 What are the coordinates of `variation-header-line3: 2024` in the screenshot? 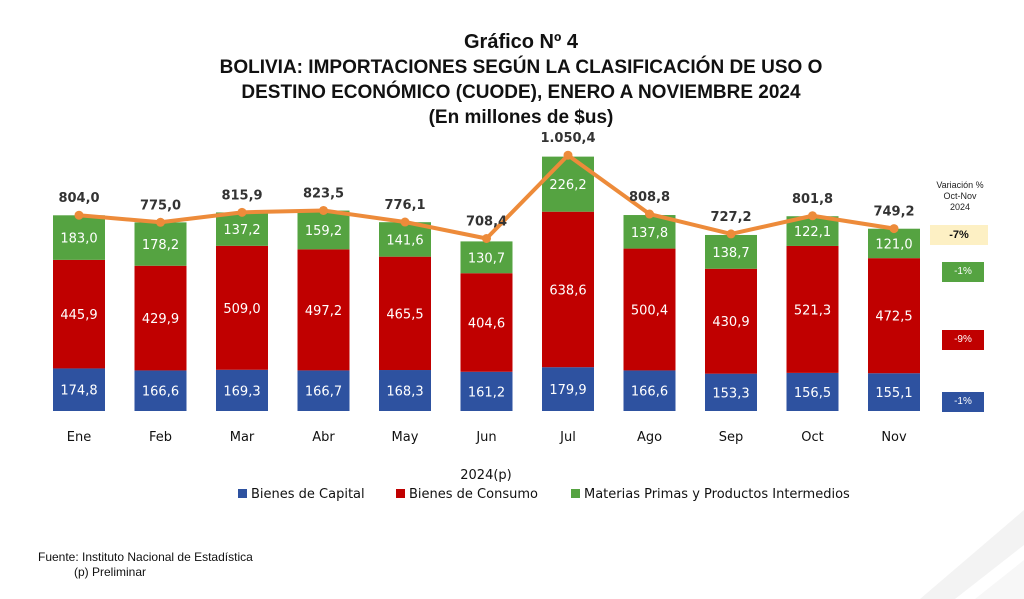 It's located at (960, 207).